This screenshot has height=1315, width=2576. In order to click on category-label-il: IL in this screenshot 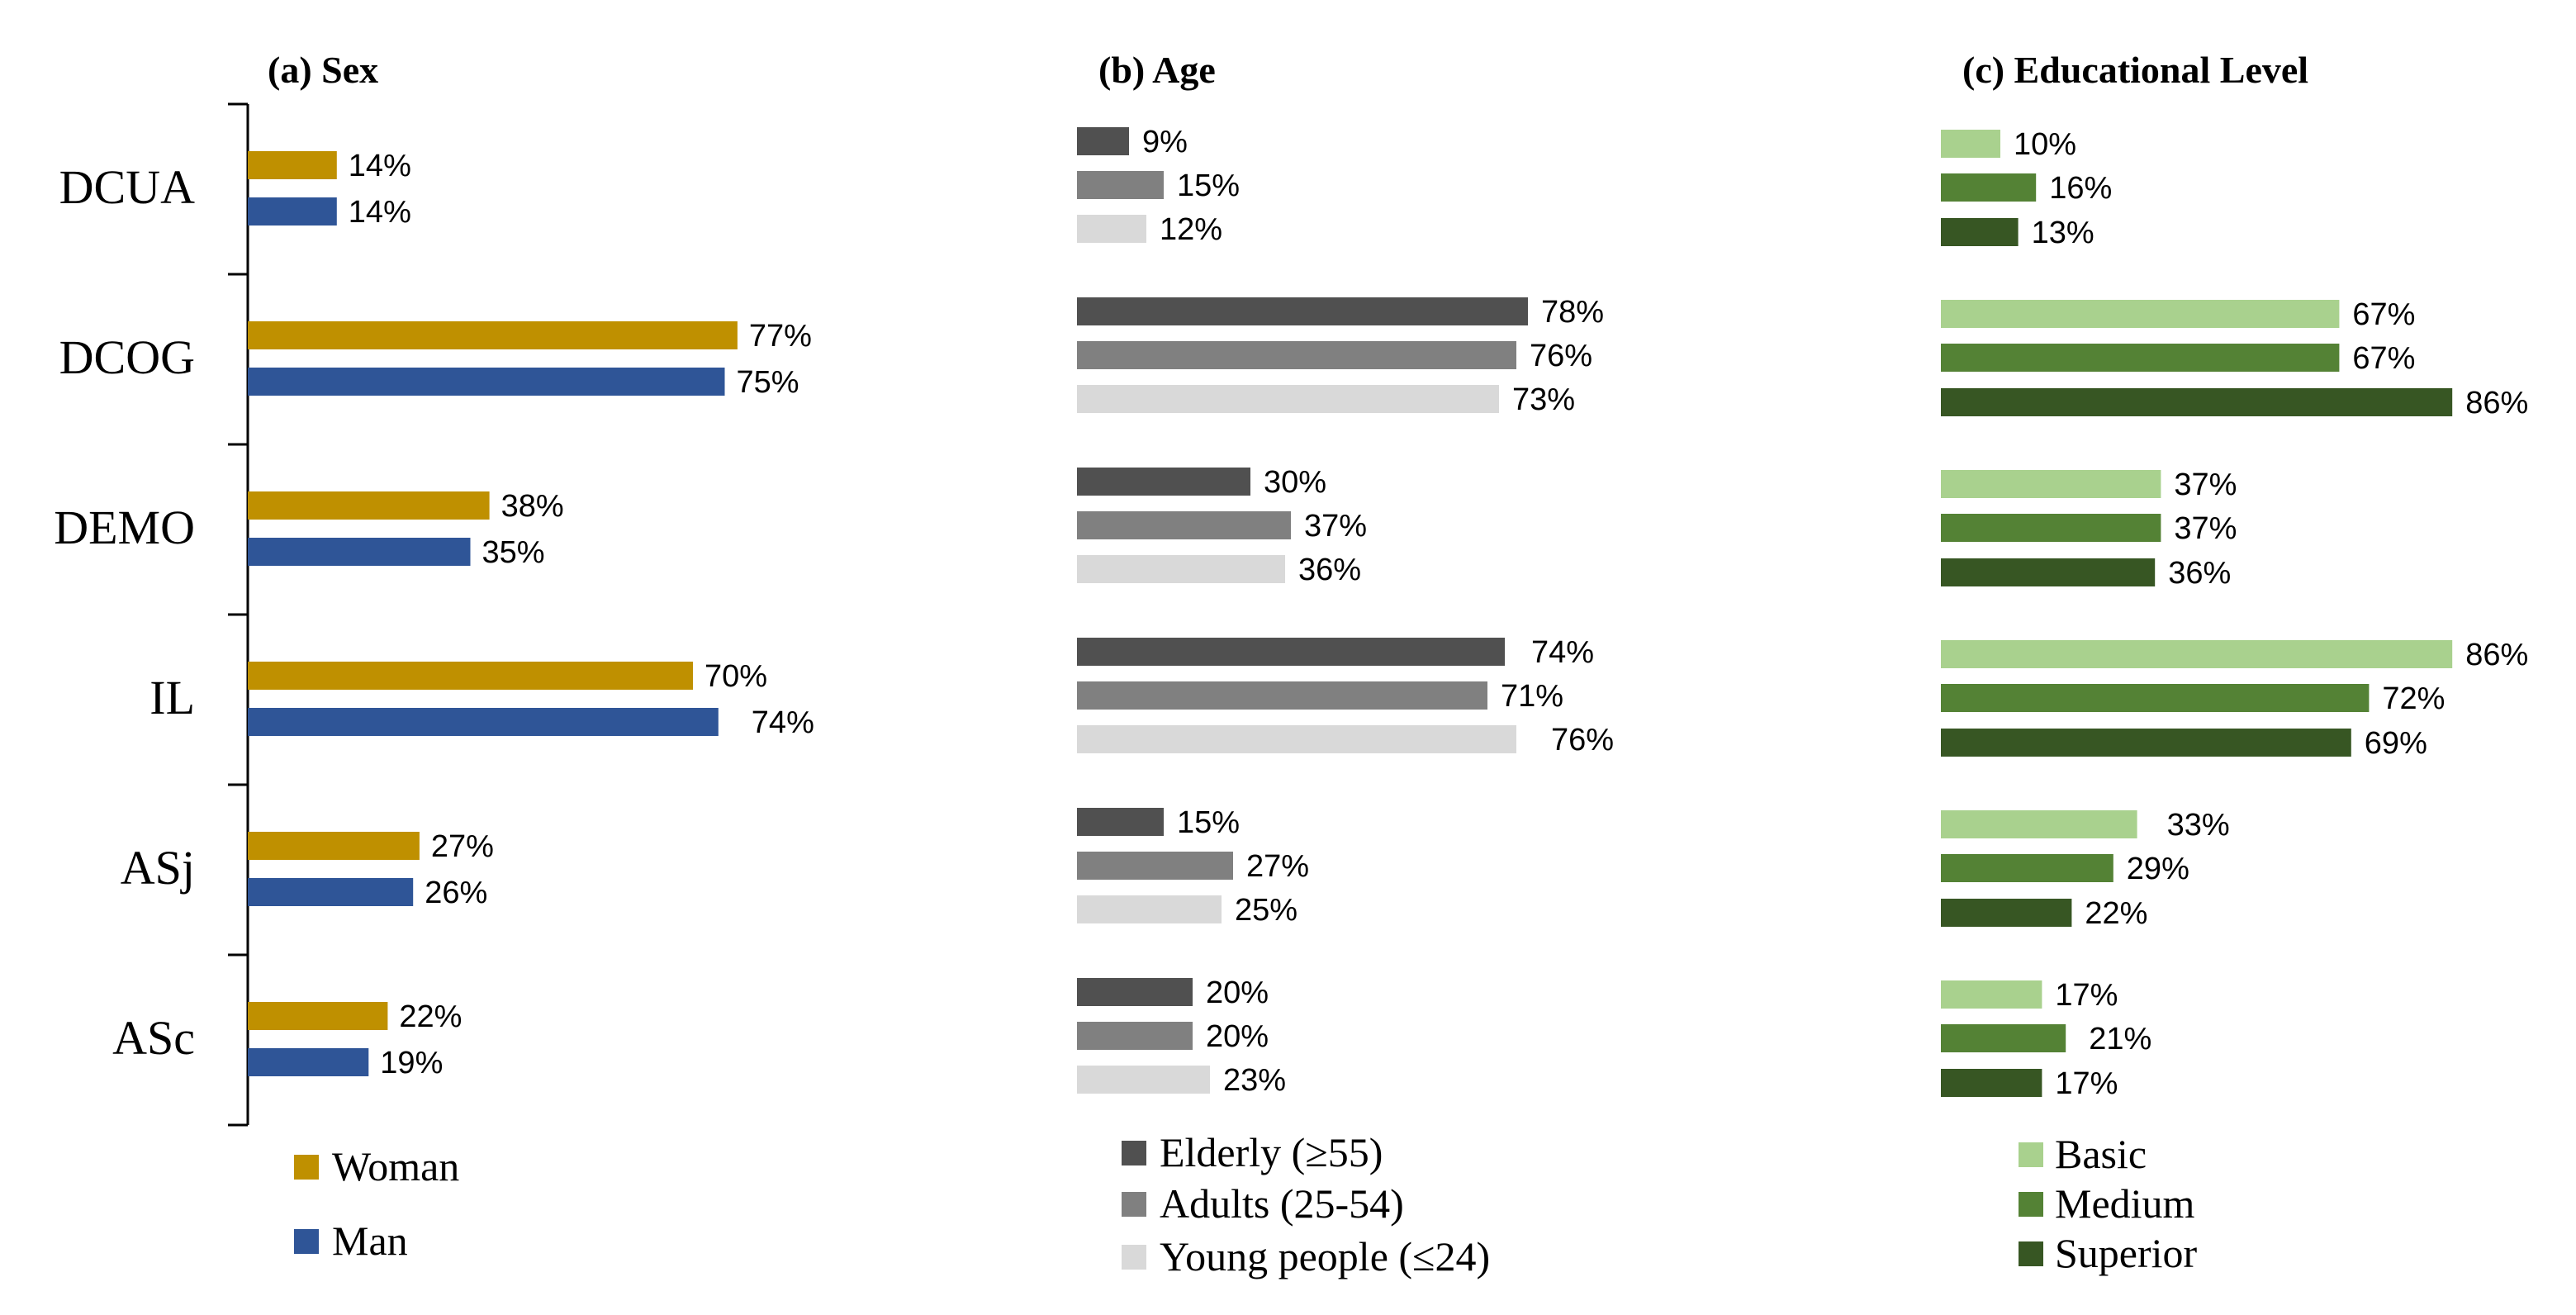, I will do `click(172, 697)`.